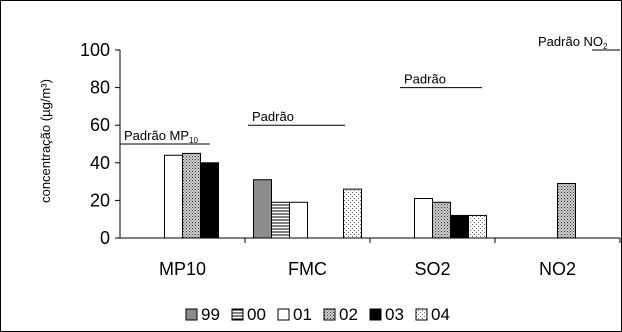 This screenshot has height=332, width=622. I want to click on y-tick-label: 0, so click(105, 238).